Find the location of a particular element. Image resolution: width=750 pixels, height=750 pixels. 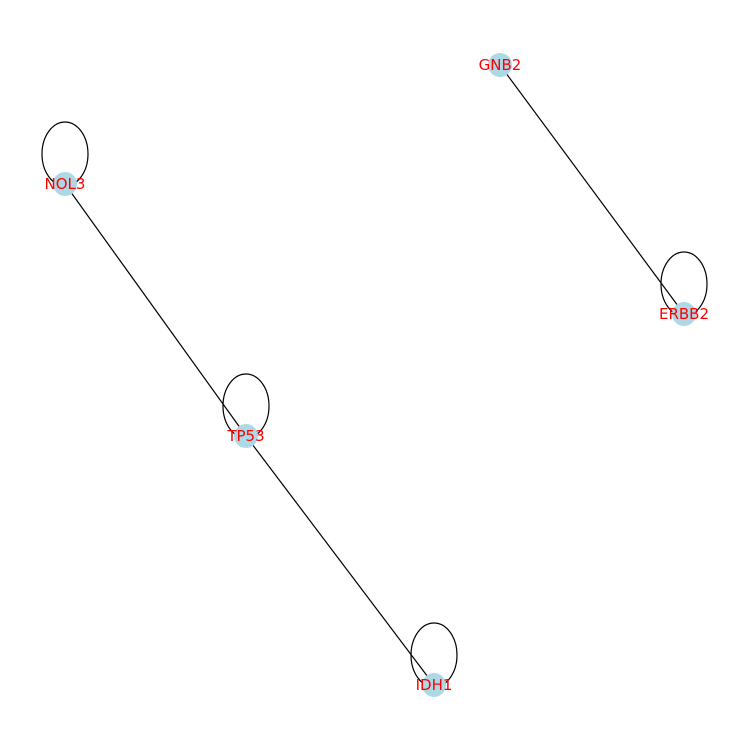

node-label-erbb2: ERBB2 is located at coordinates (684, 314).